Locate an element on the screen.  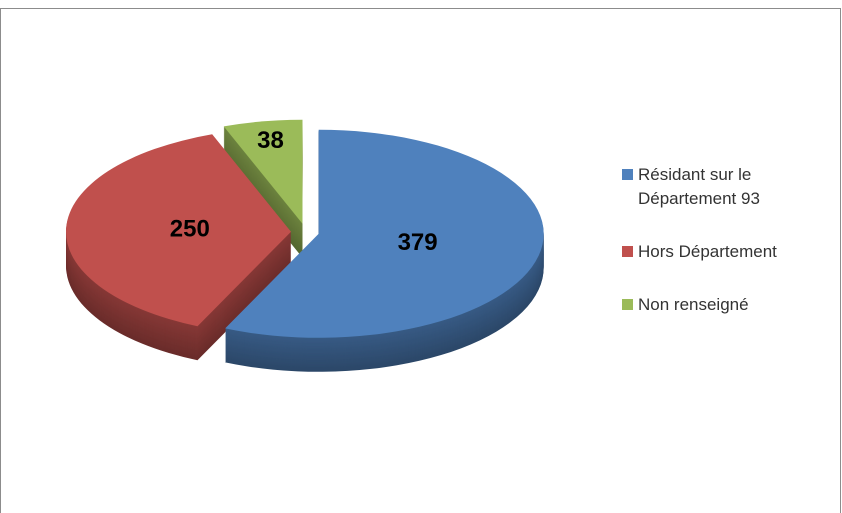
legend-label: Hors Département is located at coordinates (707, 251).